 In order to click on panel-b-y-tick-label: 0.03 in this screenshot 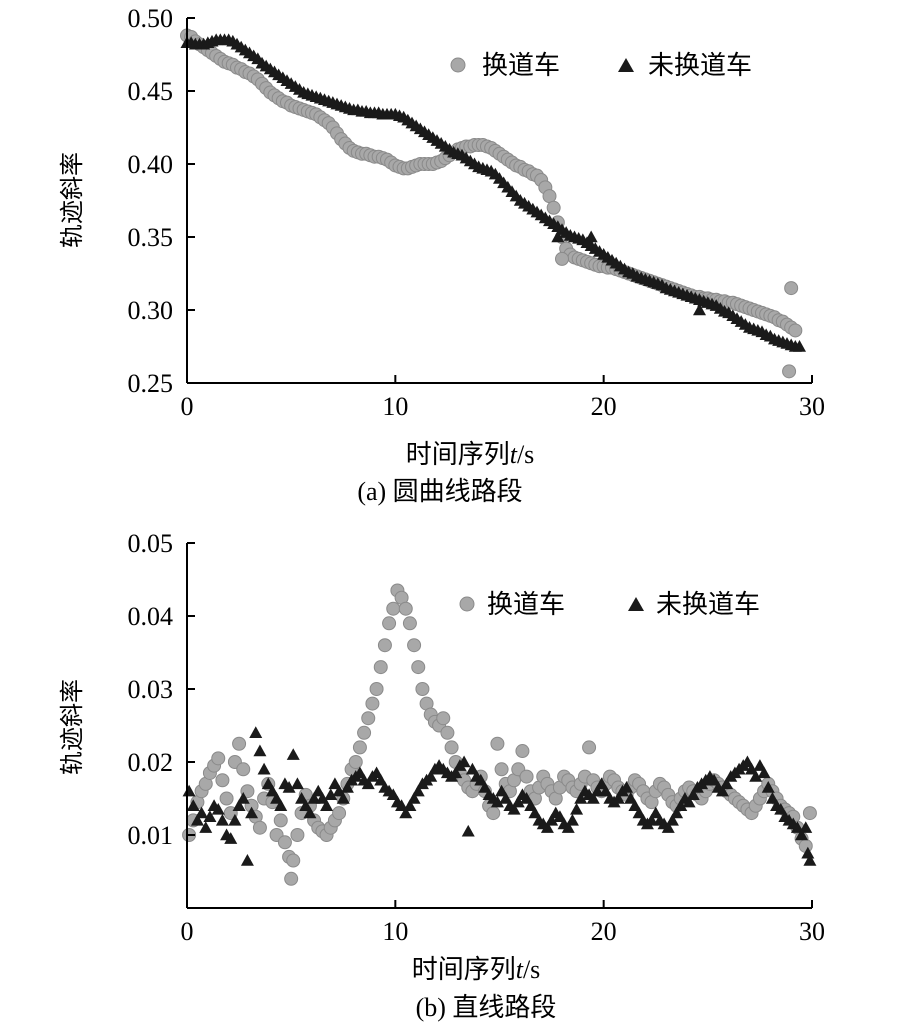, I will do `click(151, 689)`.